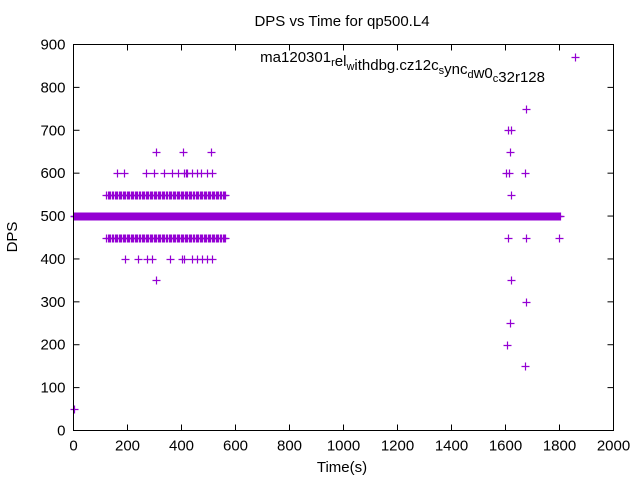 The image size is (640, 480). What do you see at coordinates (559, 446) in the screenshot?
I see `x-tick-label: 1800` at bounding box center [559, 446].